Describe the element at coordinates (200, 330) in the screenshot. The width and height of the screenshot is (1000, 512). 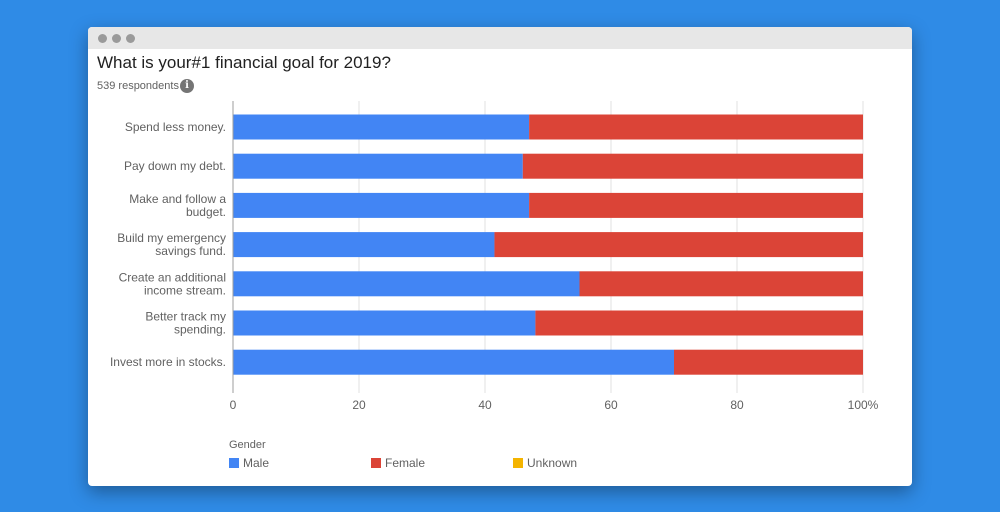
I see `category-label-line: spending.` at that location.